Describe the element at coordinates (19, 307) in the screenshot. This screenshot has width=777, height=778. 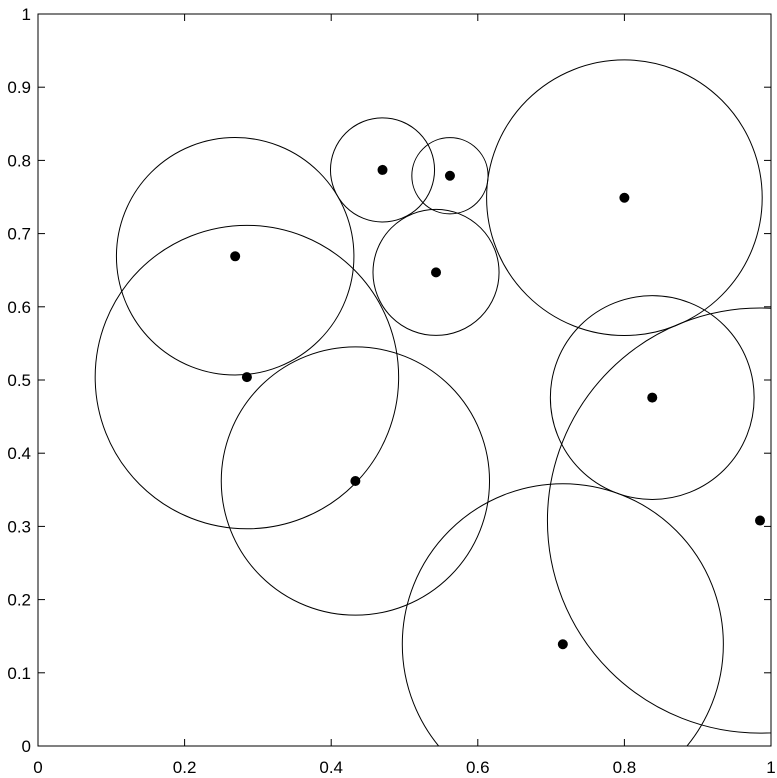
I see `y-tick-label: 0.6` at that location.